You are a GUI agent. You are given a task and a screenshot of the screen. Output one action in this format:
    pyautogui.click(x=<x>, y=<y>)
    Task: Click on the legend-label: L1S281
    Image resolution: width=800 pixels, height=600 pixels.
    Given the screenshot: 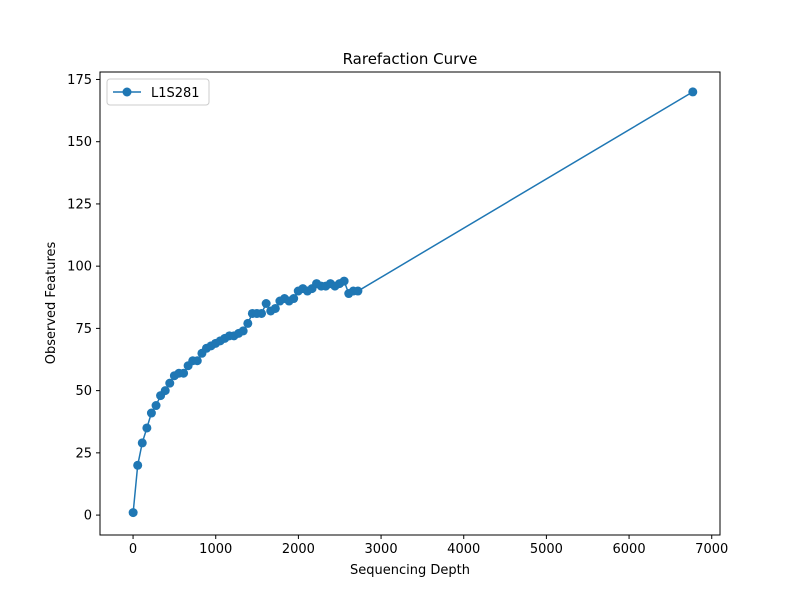 What is the action you would take?
    pyautogui.click(x=175, y=93)
    